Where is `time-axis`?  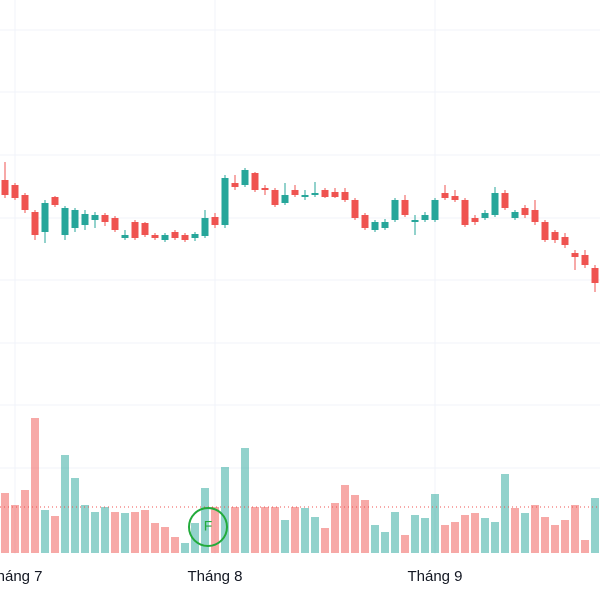
time-axis is located at coordinates (300, 577).